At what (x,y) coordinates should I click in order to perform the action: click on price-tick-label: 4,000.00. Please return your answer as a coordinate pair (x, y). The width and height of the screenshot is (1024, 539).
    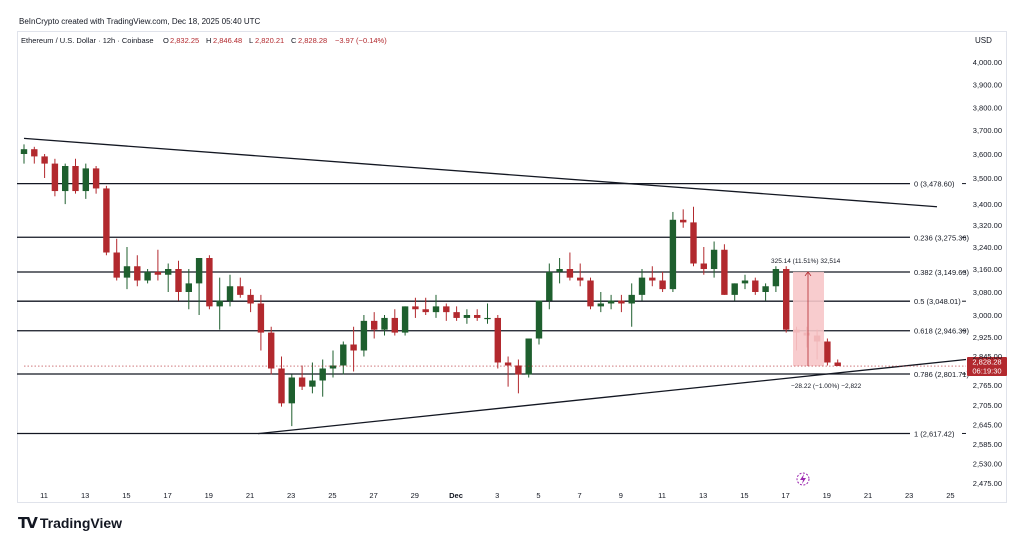
    Looking at the image, I should click on (987, 62).